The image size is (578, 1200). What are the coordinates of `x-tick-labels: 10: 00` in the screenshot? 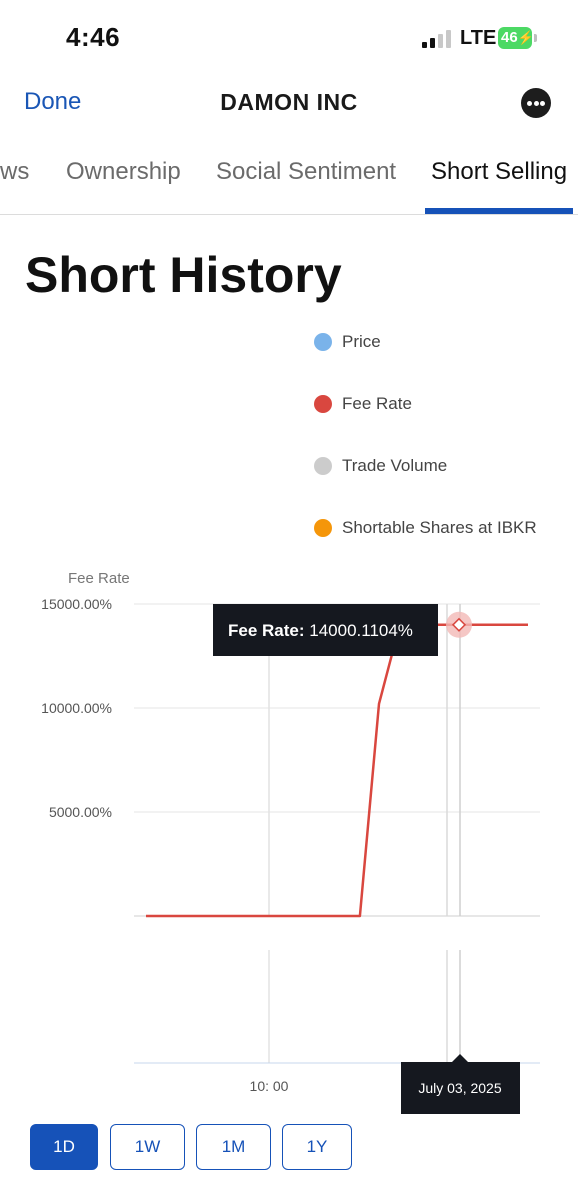 It's located at (269, 1086).